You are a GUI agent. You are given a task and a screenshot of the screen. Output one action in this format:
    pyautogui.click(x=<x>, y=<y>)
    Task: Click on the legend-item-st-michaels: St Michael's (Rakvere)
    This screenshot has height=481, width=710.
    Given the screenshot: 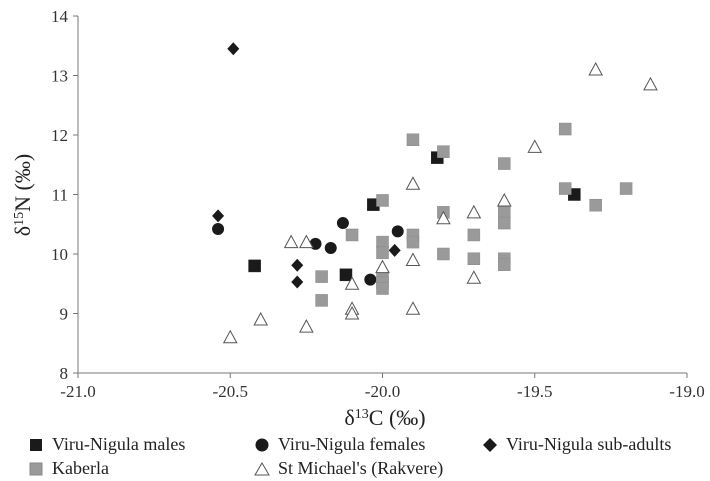 What is the action you would take?
    pyautogui.click(x=348, y=468)
    